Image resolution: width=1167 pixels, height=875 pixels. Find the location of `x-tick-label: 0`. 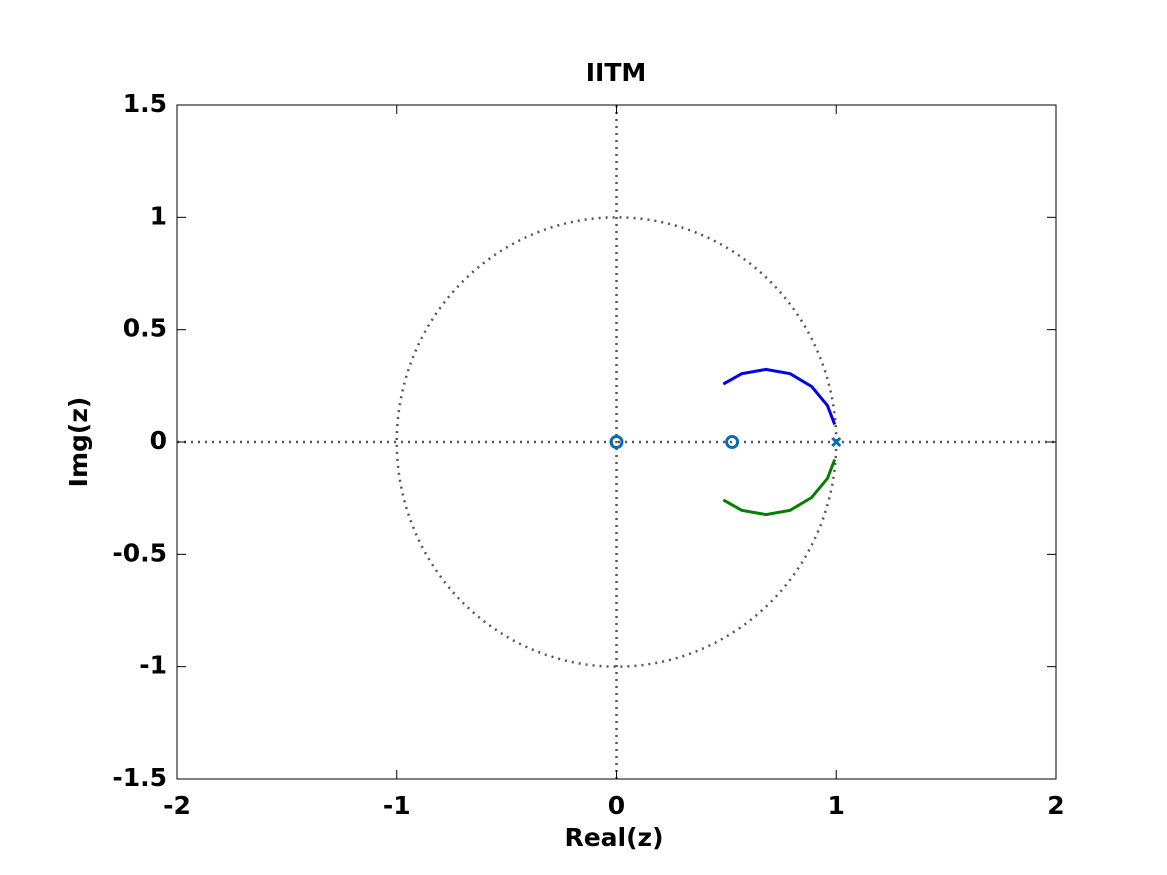

x-tick-label: 0 is located at coordinates (616, 805).